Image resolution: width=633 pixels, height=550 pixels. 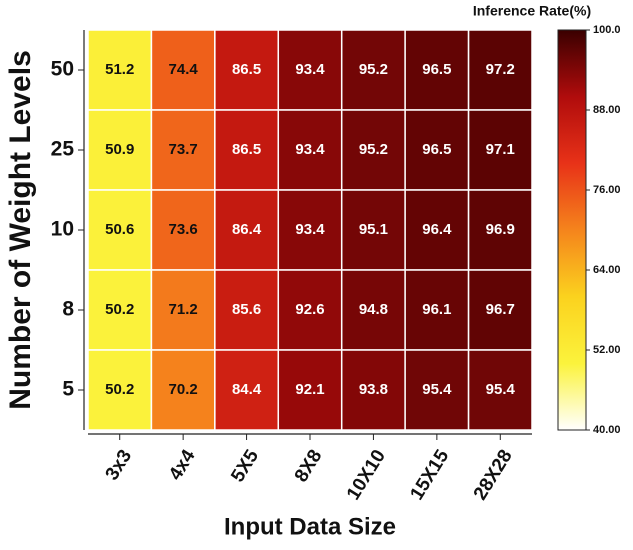 I want to click on cell-label: 51.2, so click(x=119, y=69).